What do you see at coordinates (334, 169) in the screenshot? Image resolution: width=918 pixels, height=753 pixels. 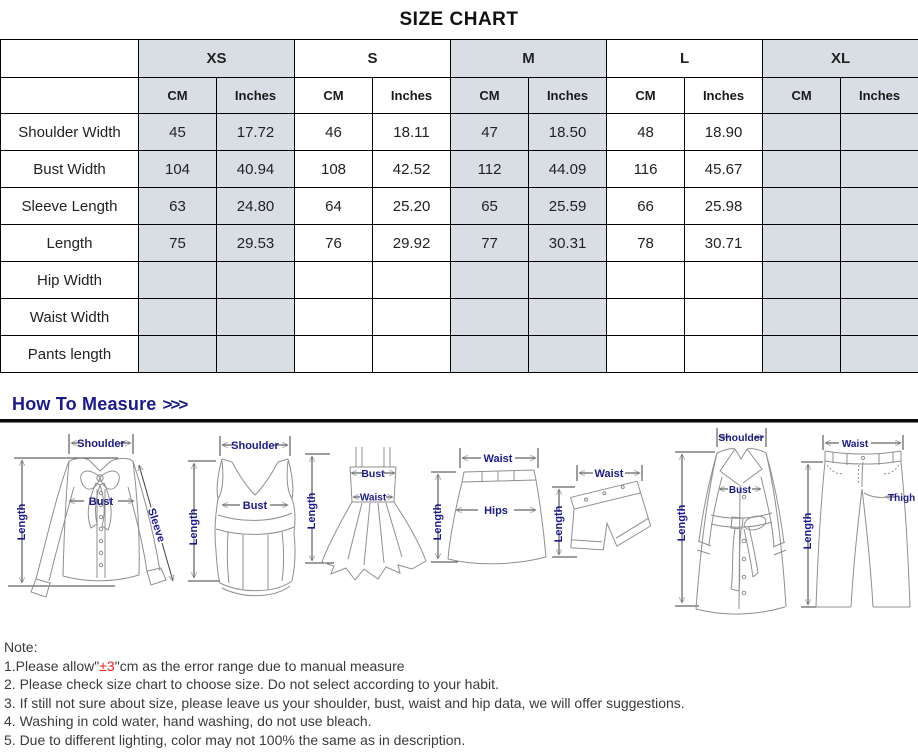 I see `table-cell: 108` at bounding box center [334, 169].